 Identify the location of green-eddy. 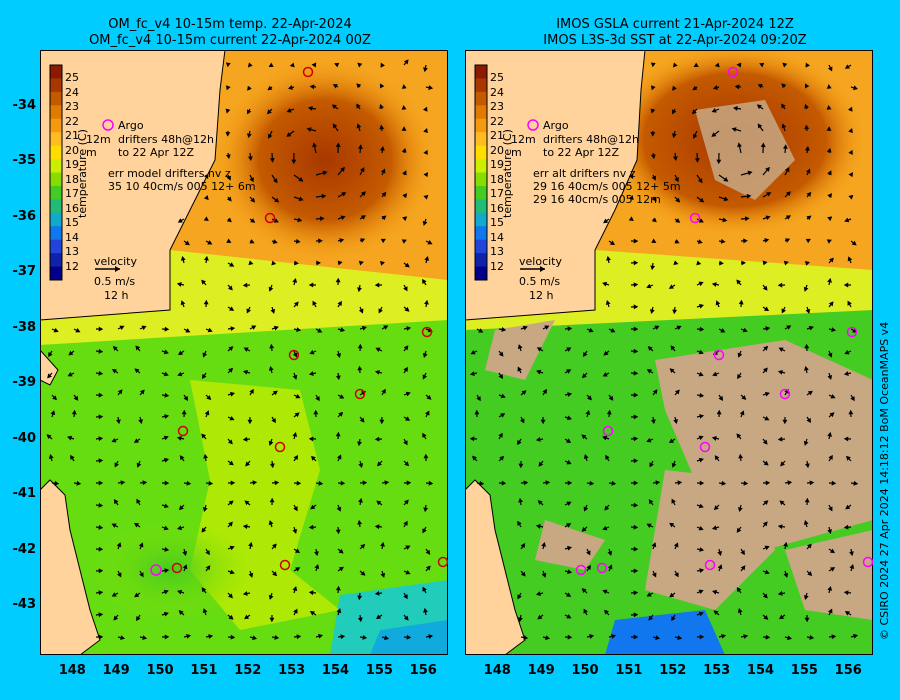
(170, 570).